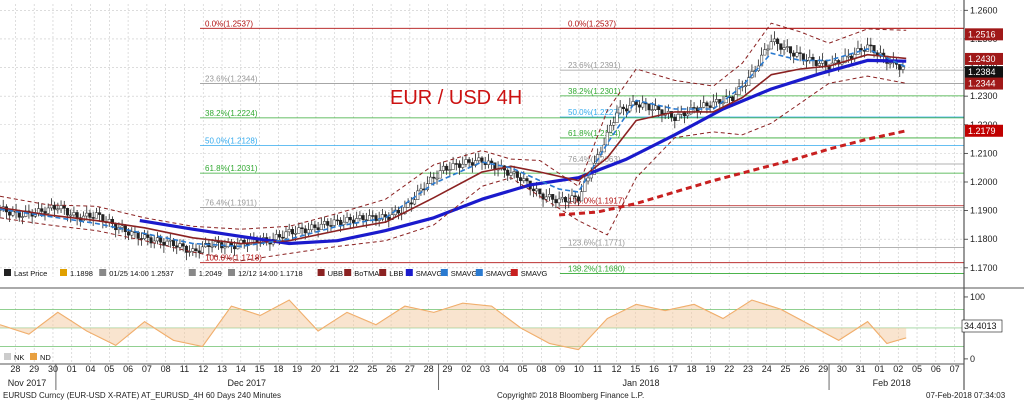 The image size is (1024, 401). Describe the element at coordinates (91, 369) in the screenshot. I see `x-day-label: 04` at that location.